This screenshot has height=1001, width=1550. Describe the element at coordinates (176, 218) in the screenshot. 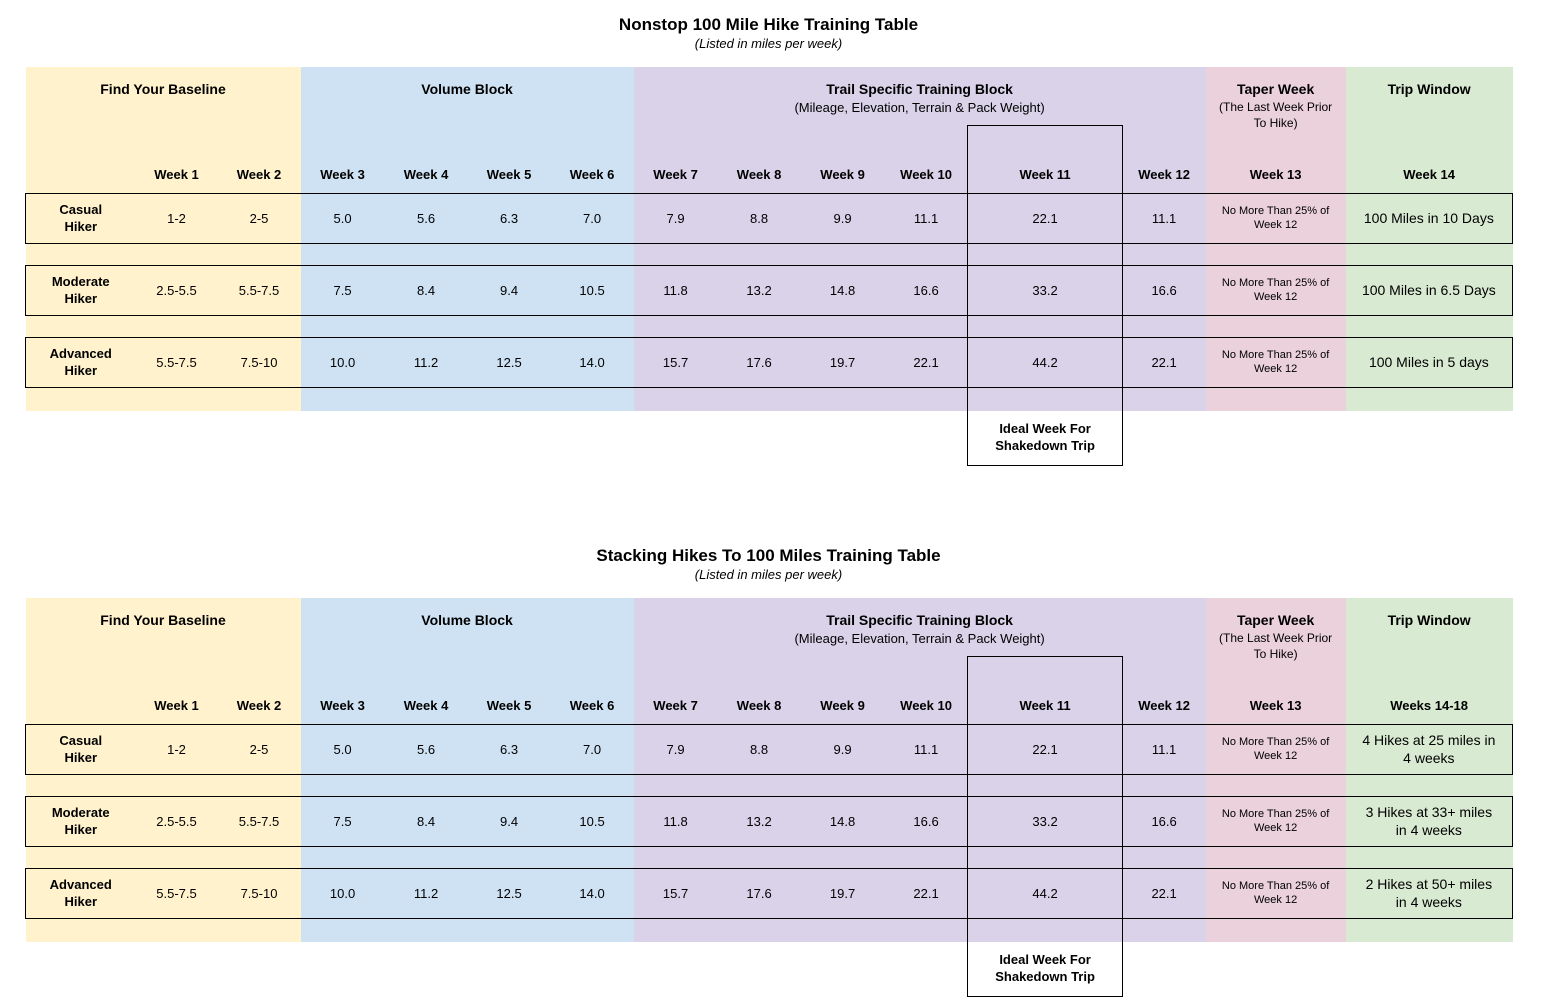

I see `mileage-cell: 1-2` at that location.